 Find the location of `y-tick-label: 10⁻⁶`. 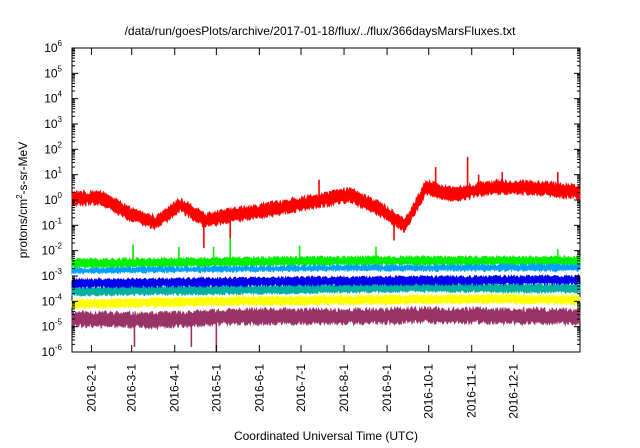

y-tick-label: 10⁻⁶ is located at coordinates (52, 351).